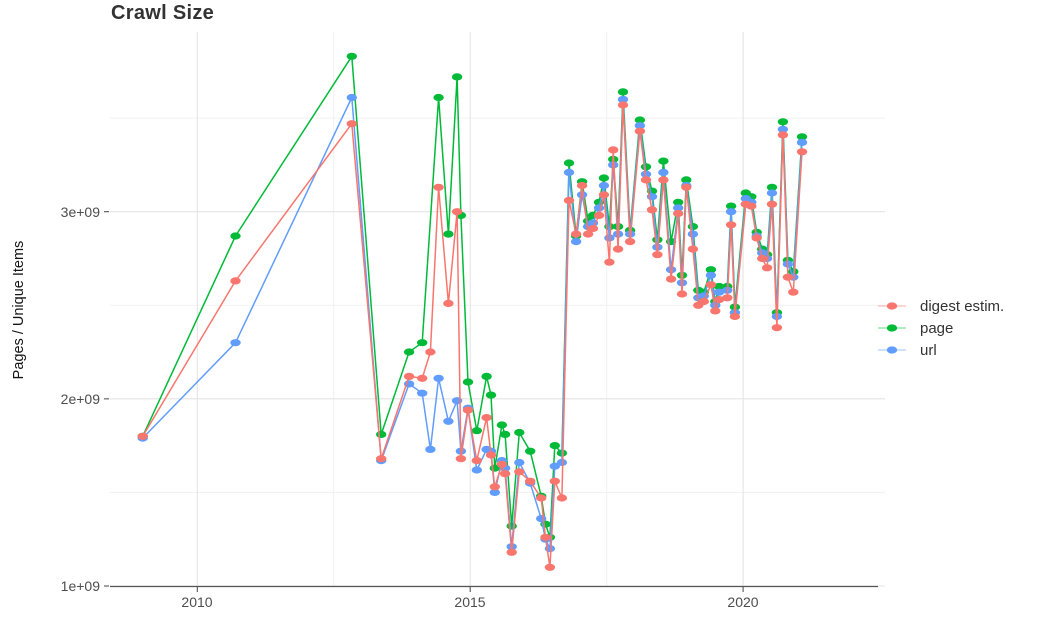 The height and width of the screenshot is (639, 1059). What do you see at coordinates (80, 586) in the screenshot?
I see `y-tick-label-1e09: 1e+09` at bounding box center [80, 586].